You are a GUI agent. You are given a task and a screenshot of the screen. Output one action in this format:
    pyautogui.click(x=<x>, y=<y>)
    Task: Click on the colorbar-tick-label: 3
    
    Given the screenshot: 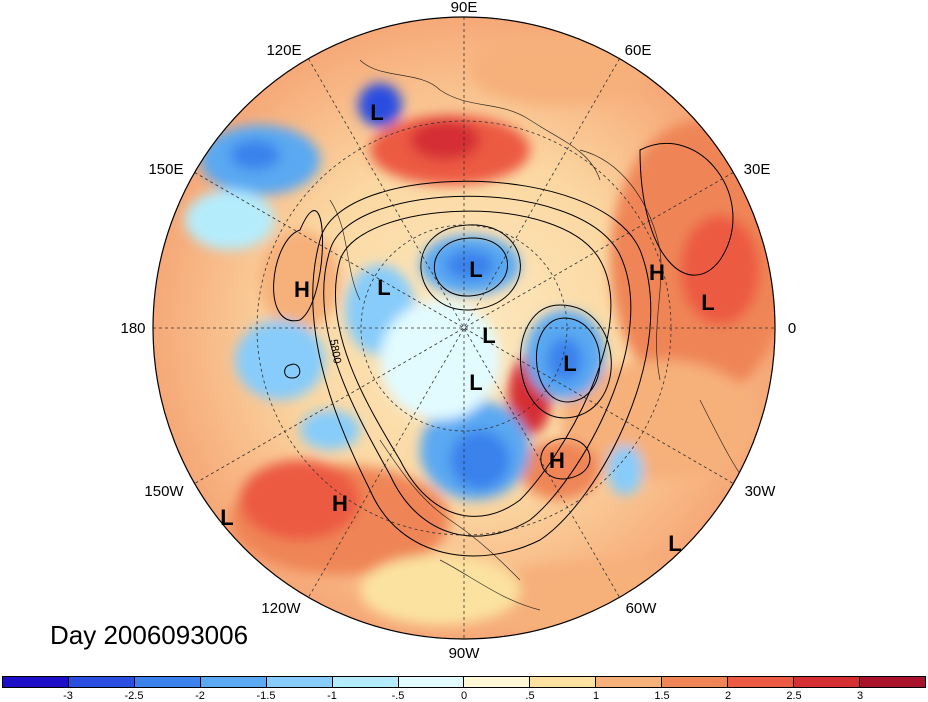 What is the action you would take?
    pyautogui.click(x=860, y=696)
    